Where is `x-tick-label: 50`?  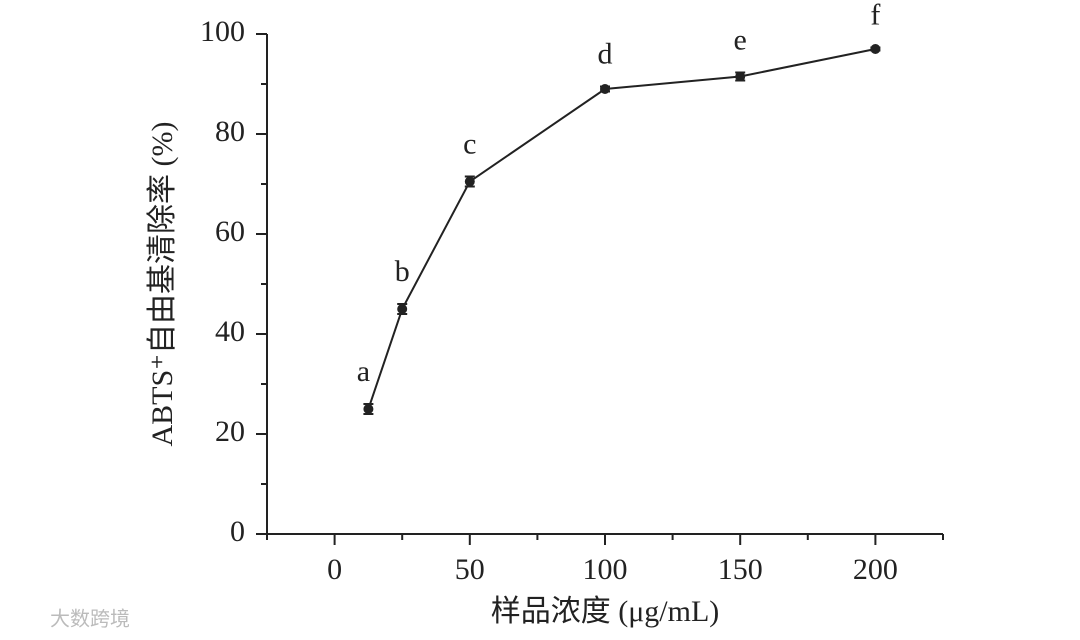
x-tick-label: 50 is located at coordinates (470, 569).